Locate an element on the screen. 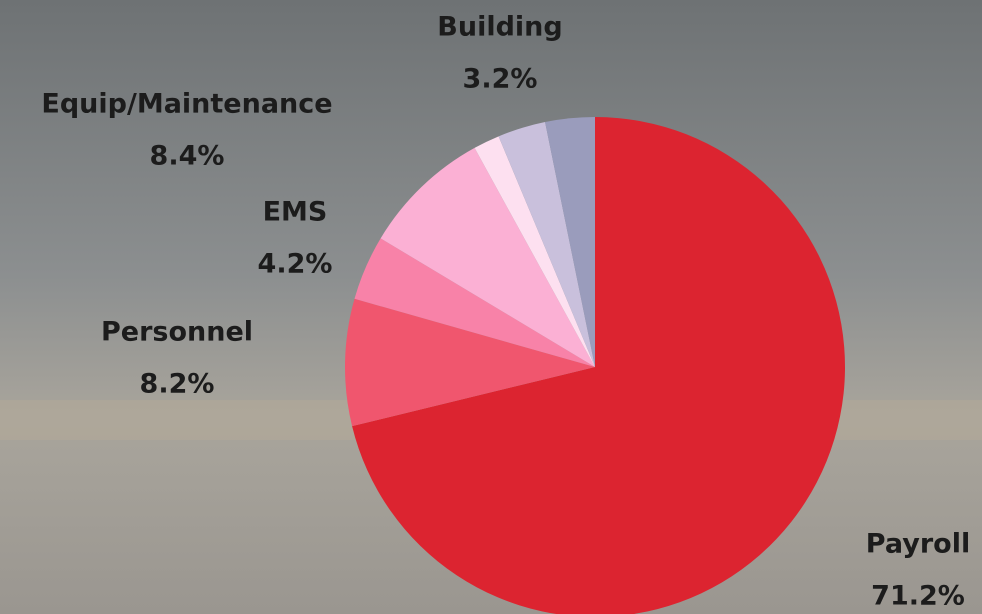 Image resolution: width=982 pixels, height=614 pixels. slice-value-label: 3.2% is located at coordinates (500, 79).